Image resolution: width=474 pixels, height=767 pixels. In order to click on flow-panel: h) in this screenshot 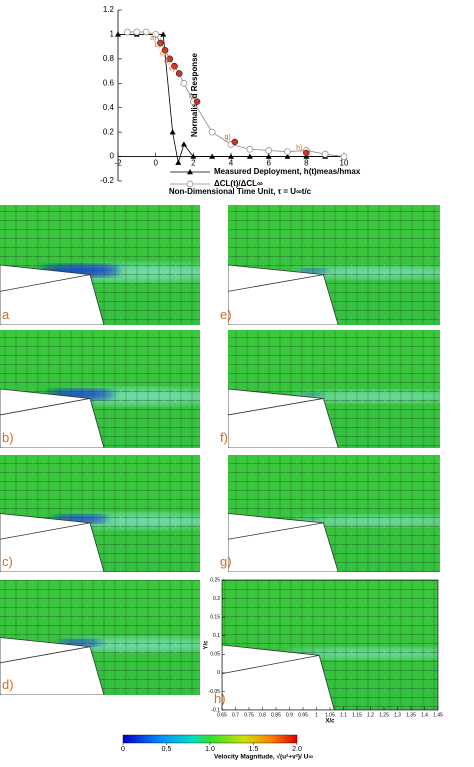, I will do `click(326, 645)`.